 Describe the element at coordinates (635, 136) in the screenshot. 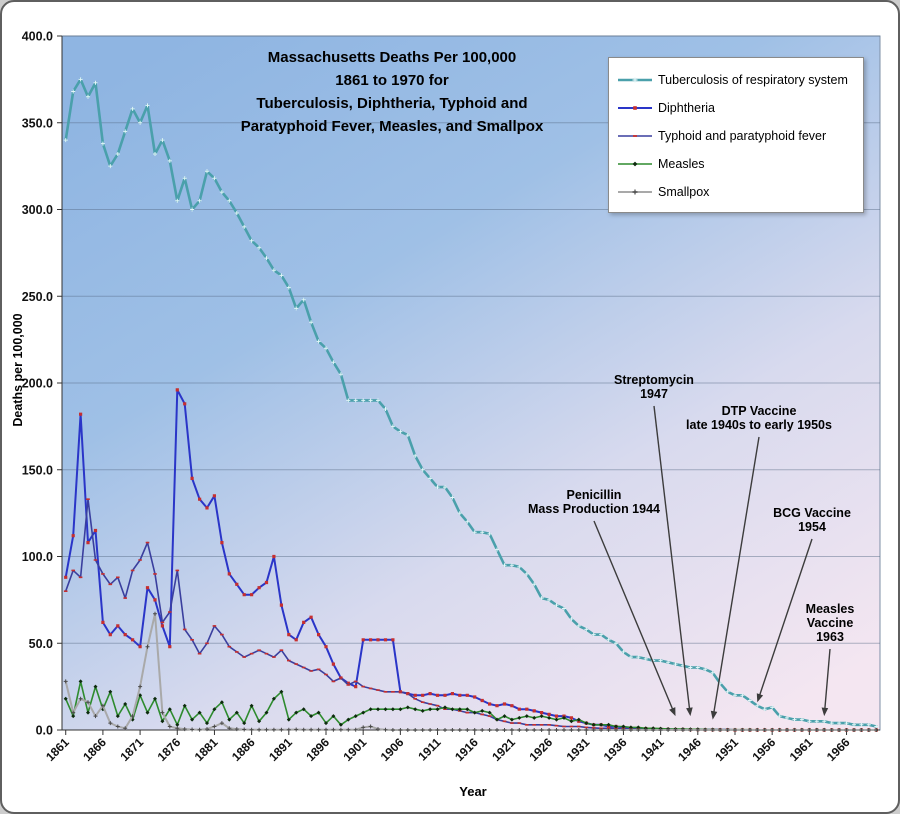

I see `typhoid-line-icon` at that location.